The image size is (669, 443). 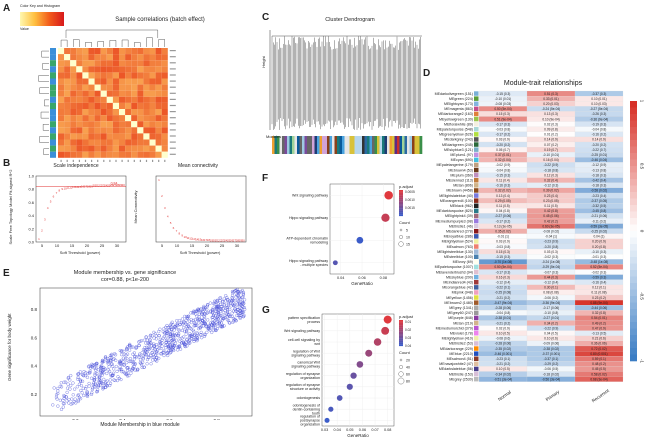 I want to click on b2-point: 11, so click(x=187, y=238).